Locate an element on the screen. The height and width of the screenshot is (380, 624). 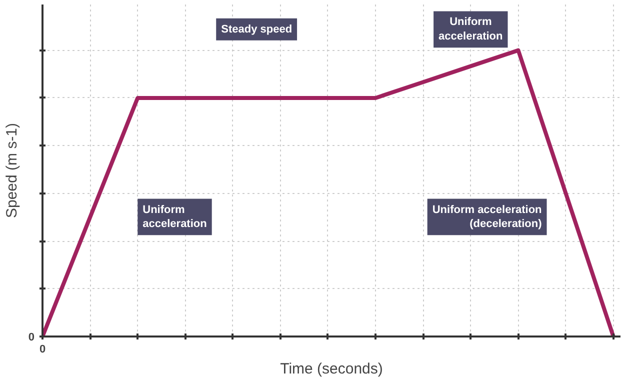
x-axis-title: Time (seconds) is located at coordinates (331, 369).